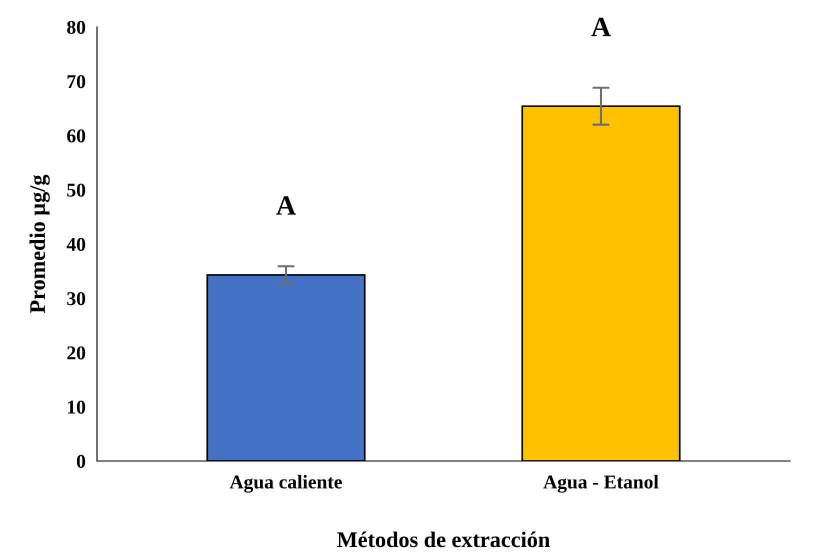 This screenshot has width=815, height=554. Describe the element at coordinates (286, 483) in the screenshot. I see `x-tick-label: Agua caliente` at that location.